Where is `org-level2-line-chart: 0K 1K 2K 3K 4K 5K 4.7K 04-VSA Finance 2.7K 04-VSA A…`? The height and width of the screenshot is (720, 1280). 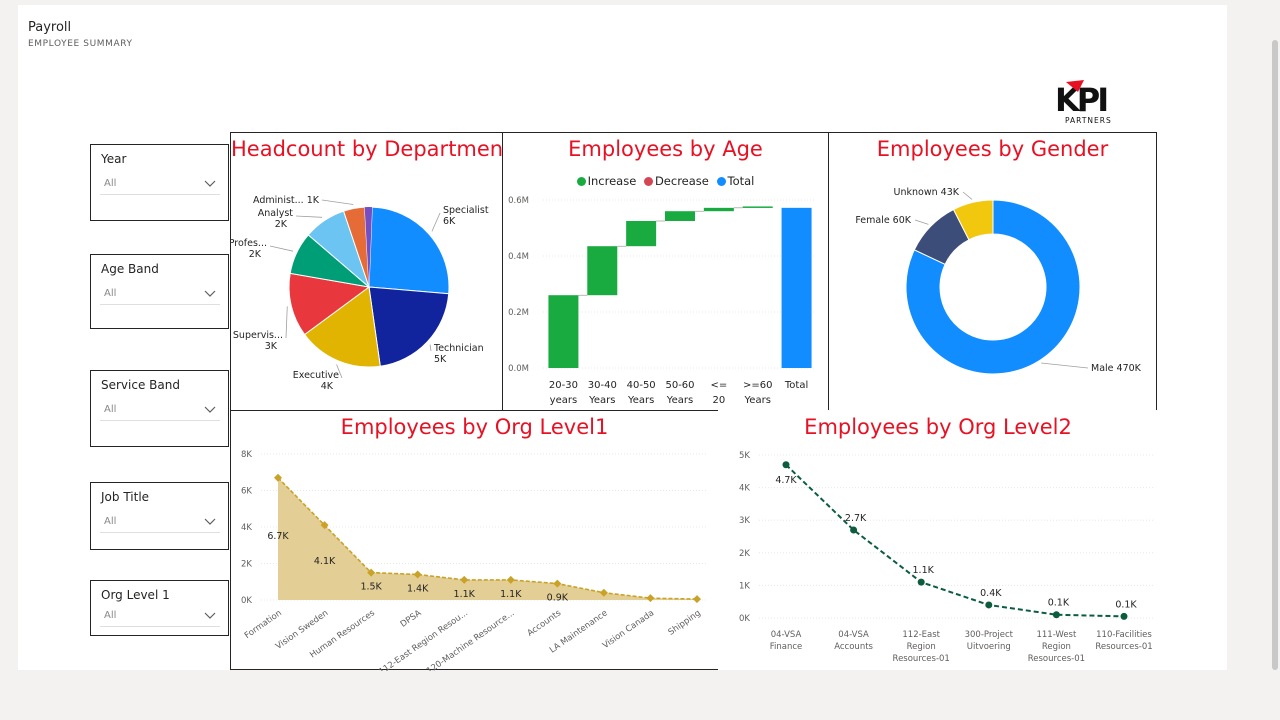
org-level2-line-chart: 0K 1K 2K 3K 4K 5K 4.7K 04-VSA Finance 2.7K 04-VSA A… is located at coordinates (939, 541).